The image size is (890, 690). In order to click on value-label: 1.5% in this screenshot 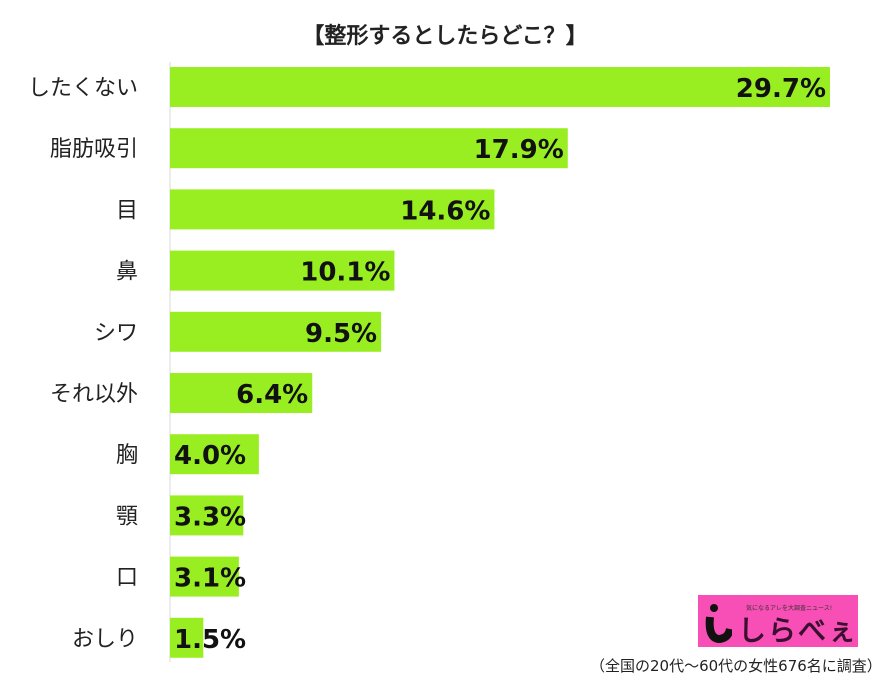, I will do `click(210, 640)`.